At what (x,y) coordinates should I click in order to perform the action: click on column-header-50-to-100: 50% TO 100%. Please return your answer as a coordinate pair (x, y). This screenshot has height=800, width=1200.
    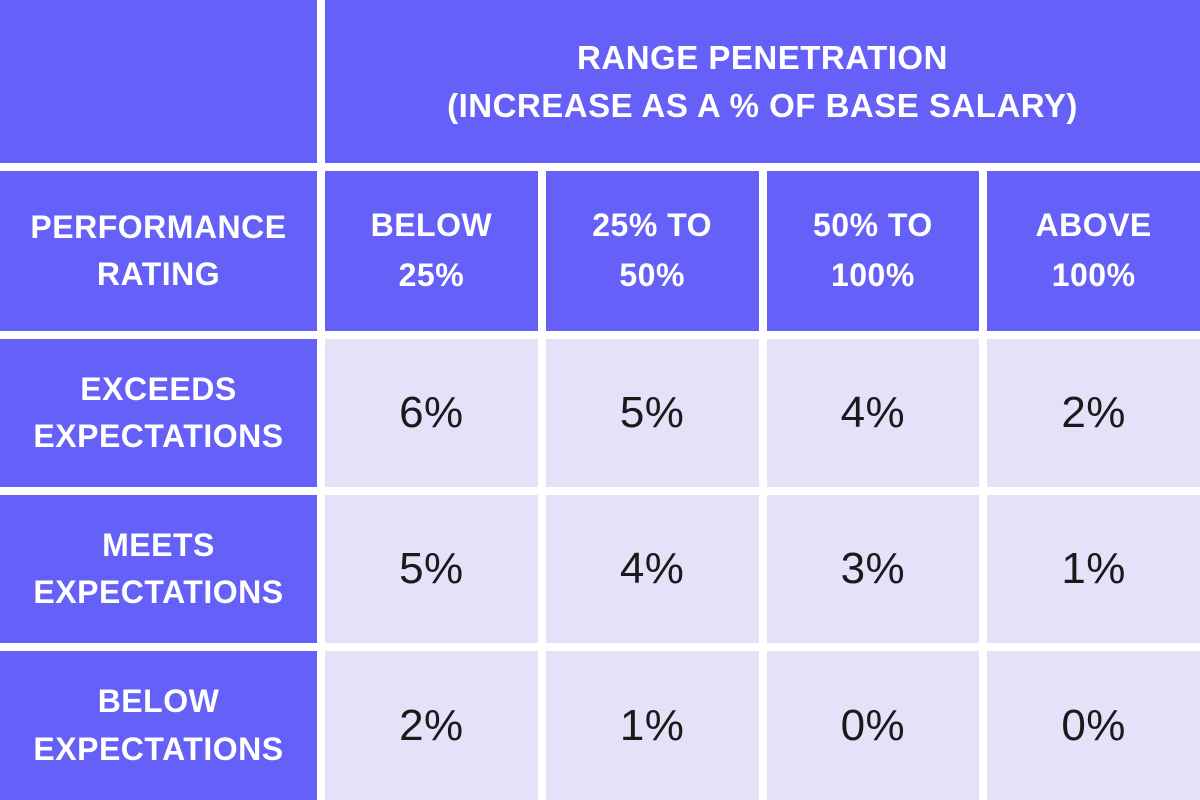
    Looking at the image, I should click on (873, 251).